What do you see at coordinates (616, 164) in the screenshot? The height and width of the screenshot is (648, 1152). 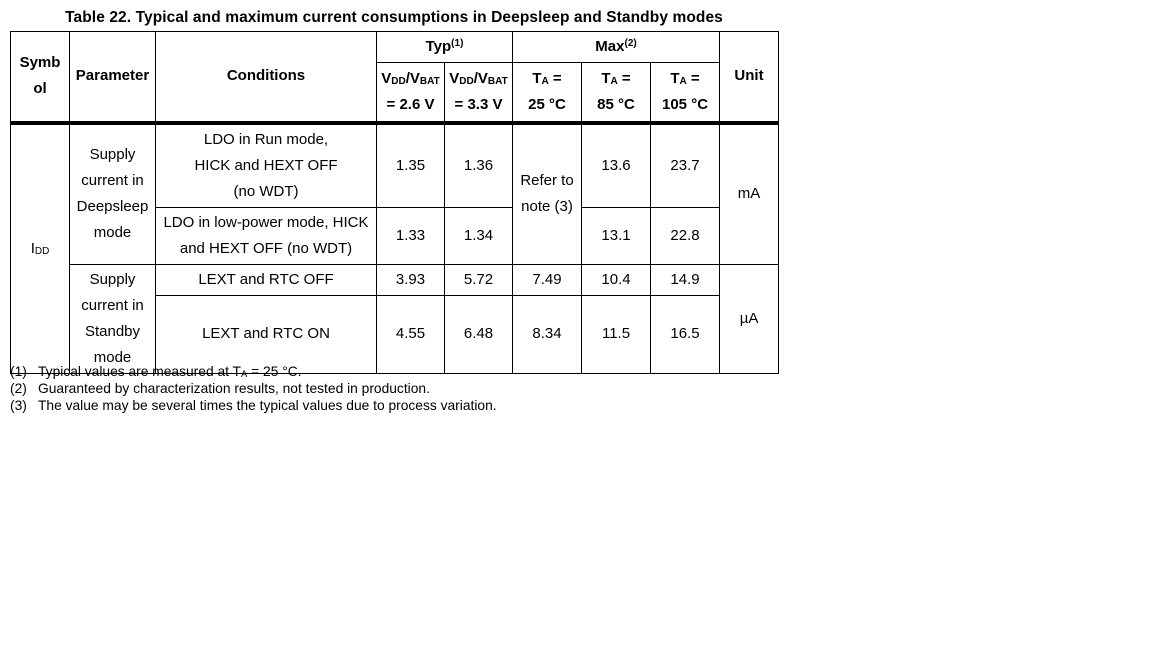 I see `max-85c-value: 13.6` at bounding box center [616, 164].